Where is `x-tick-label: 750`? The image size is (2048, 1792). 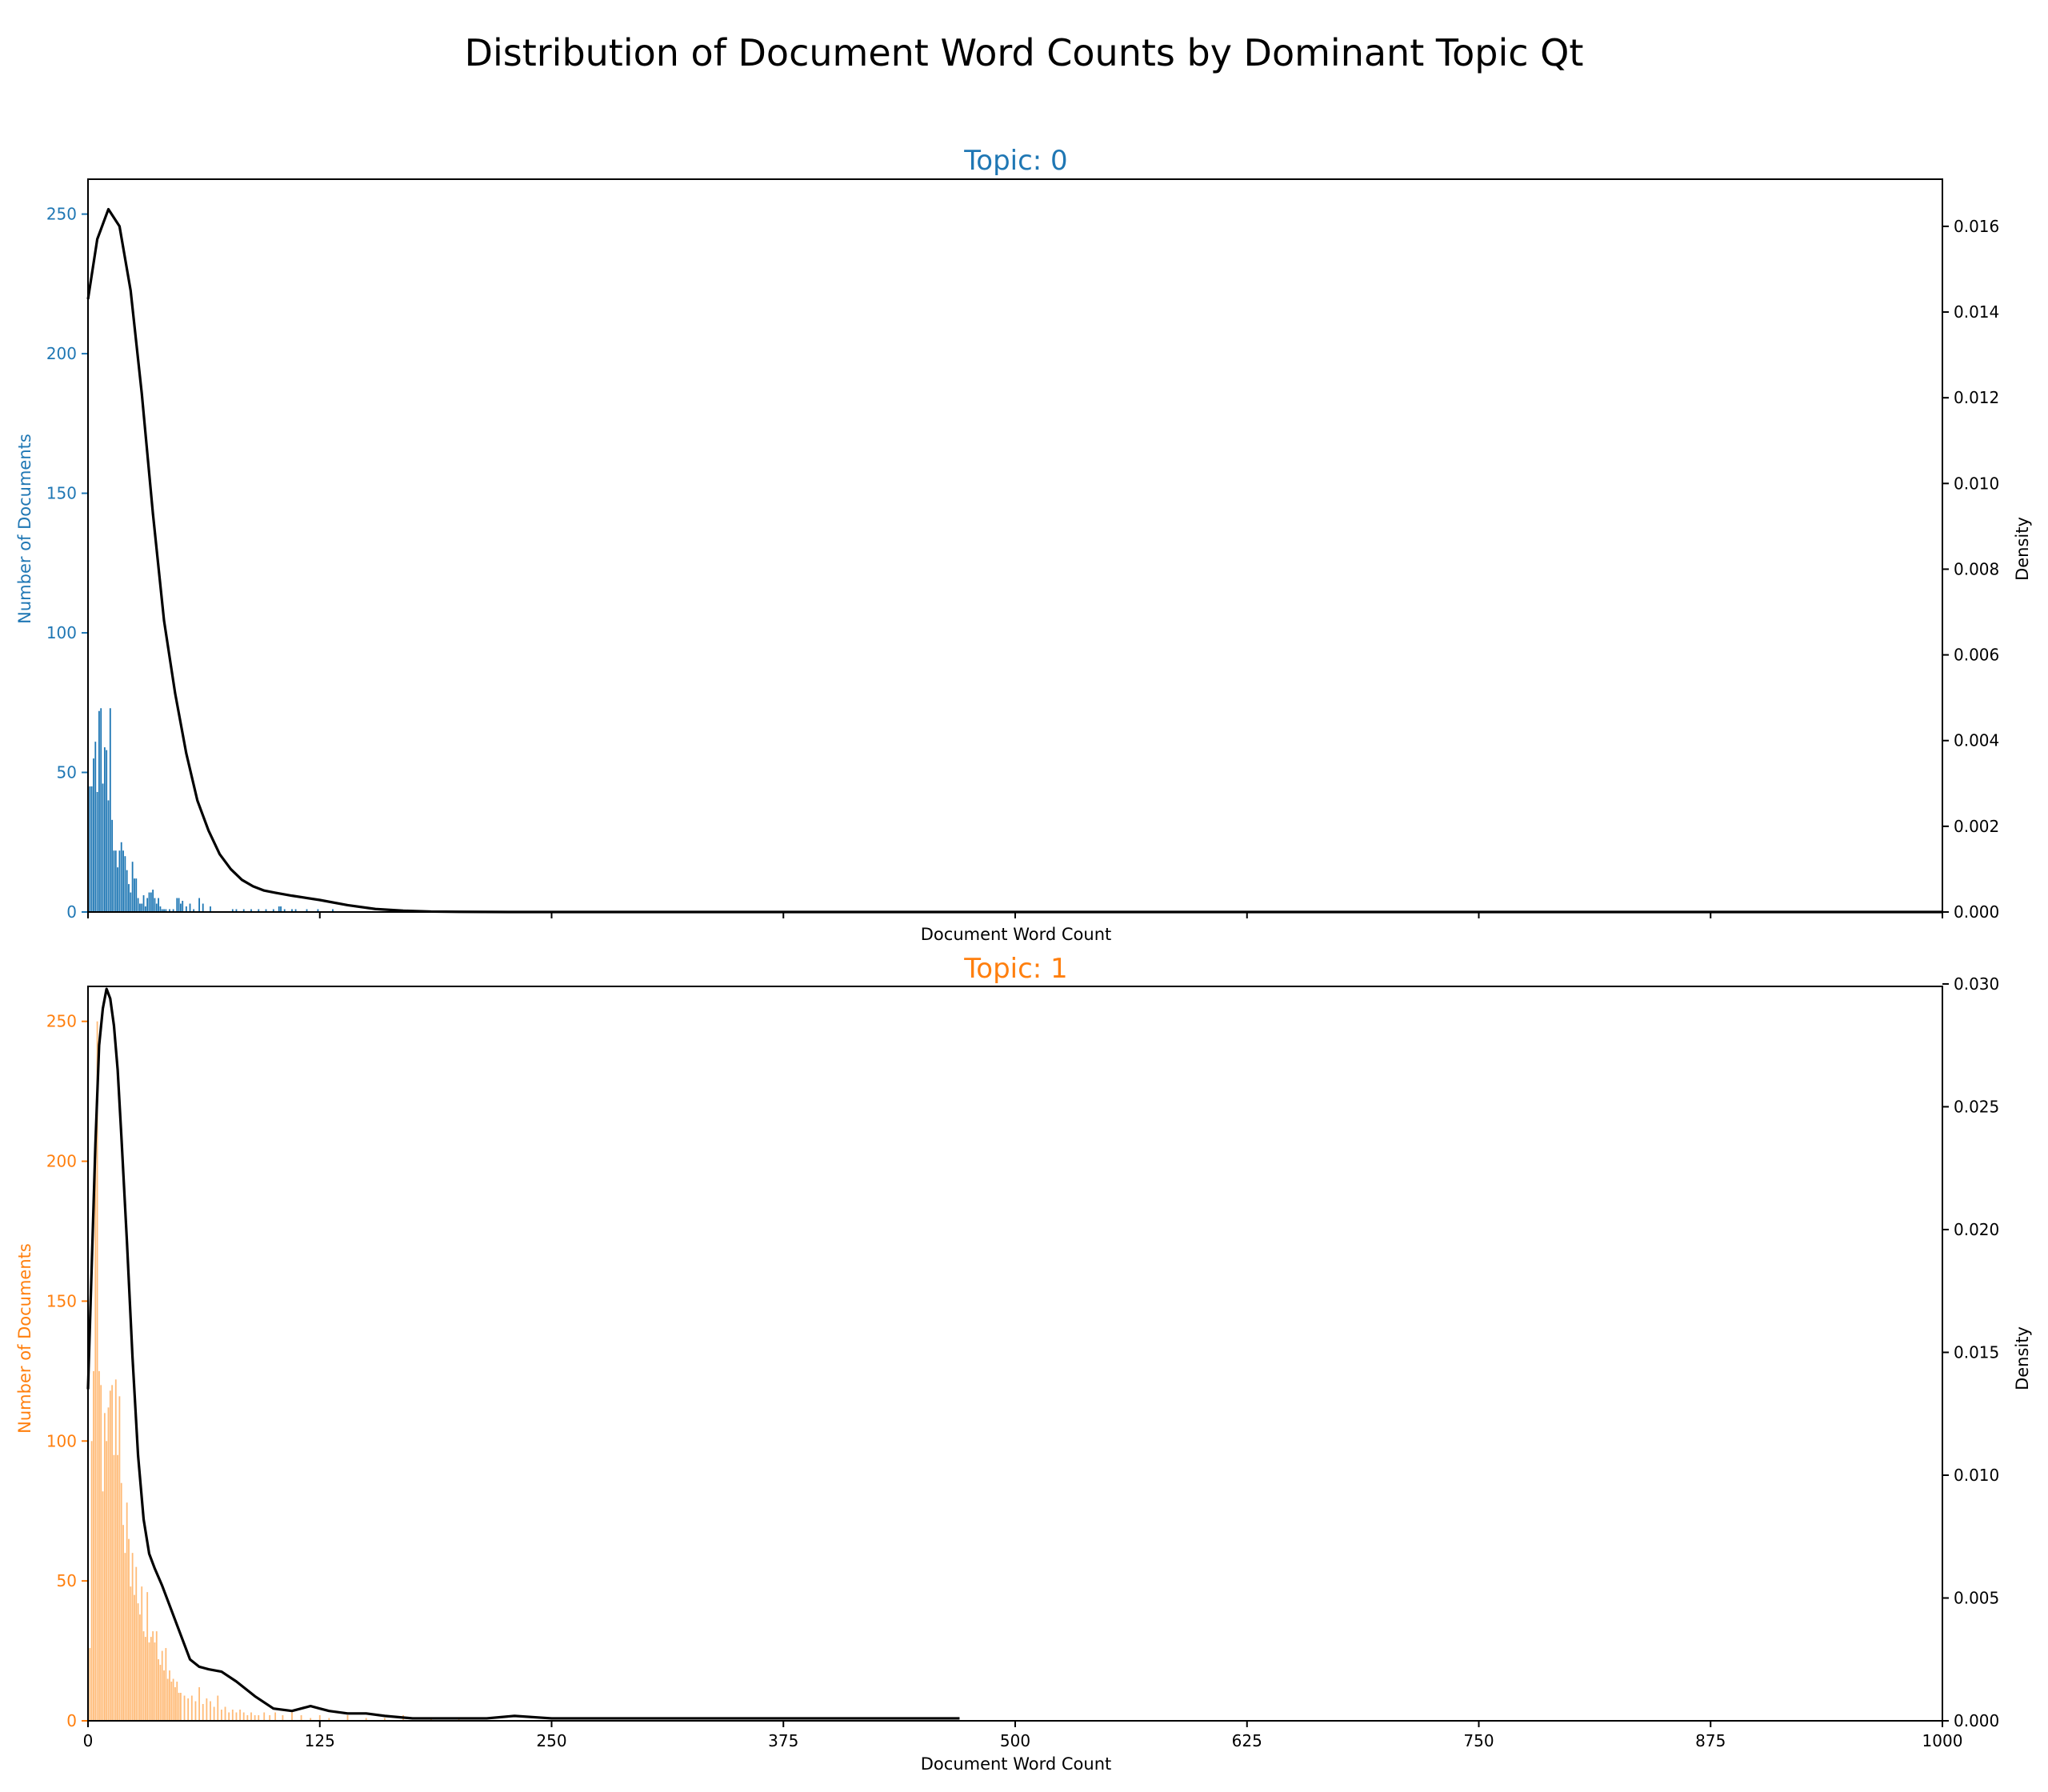
x-tick-label: 750 is located at coordinates (1478, 1740).